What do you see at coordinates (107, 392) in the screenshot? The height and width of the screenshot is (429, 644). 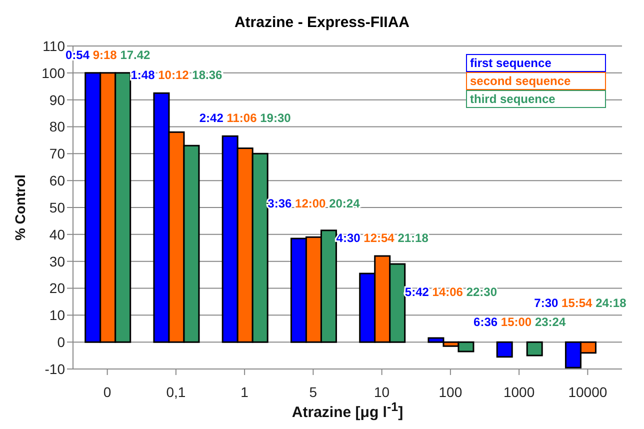 I see `x-tick-label: 0` at bounding box center [107, 392].